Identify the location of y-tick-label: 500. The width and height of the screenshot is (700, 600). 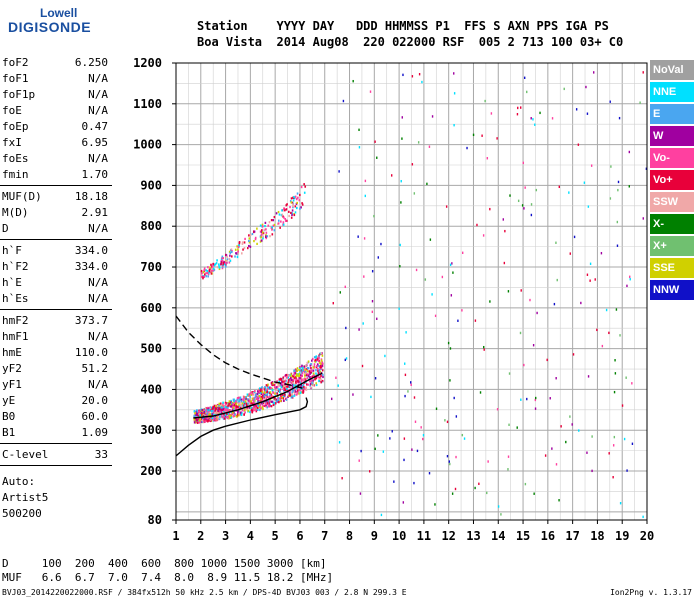
(151, 349).